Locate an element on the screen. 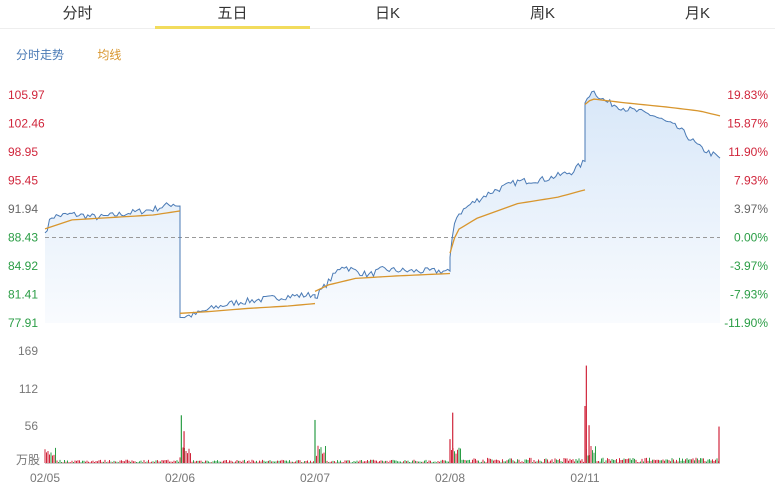  tab-five-day: 五日 is located at coordinates (232, 14).